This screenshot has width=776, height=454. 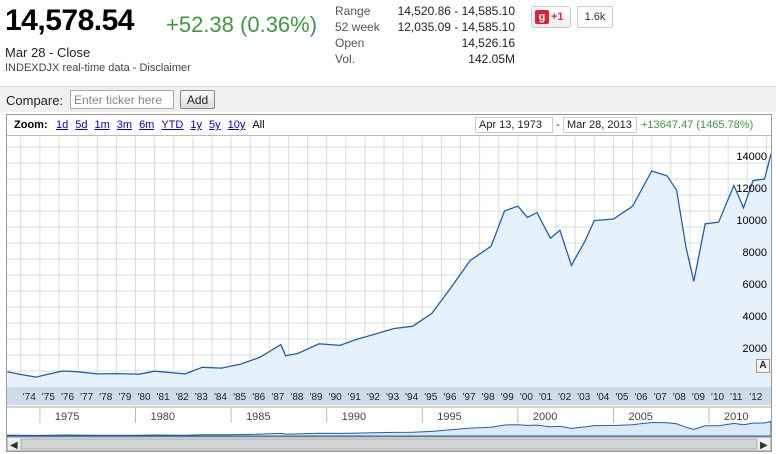 What do you see at coordinates (542, 17) in the screenshot?
I see `google-plus-icon: g` at bounding box center [542, 17].